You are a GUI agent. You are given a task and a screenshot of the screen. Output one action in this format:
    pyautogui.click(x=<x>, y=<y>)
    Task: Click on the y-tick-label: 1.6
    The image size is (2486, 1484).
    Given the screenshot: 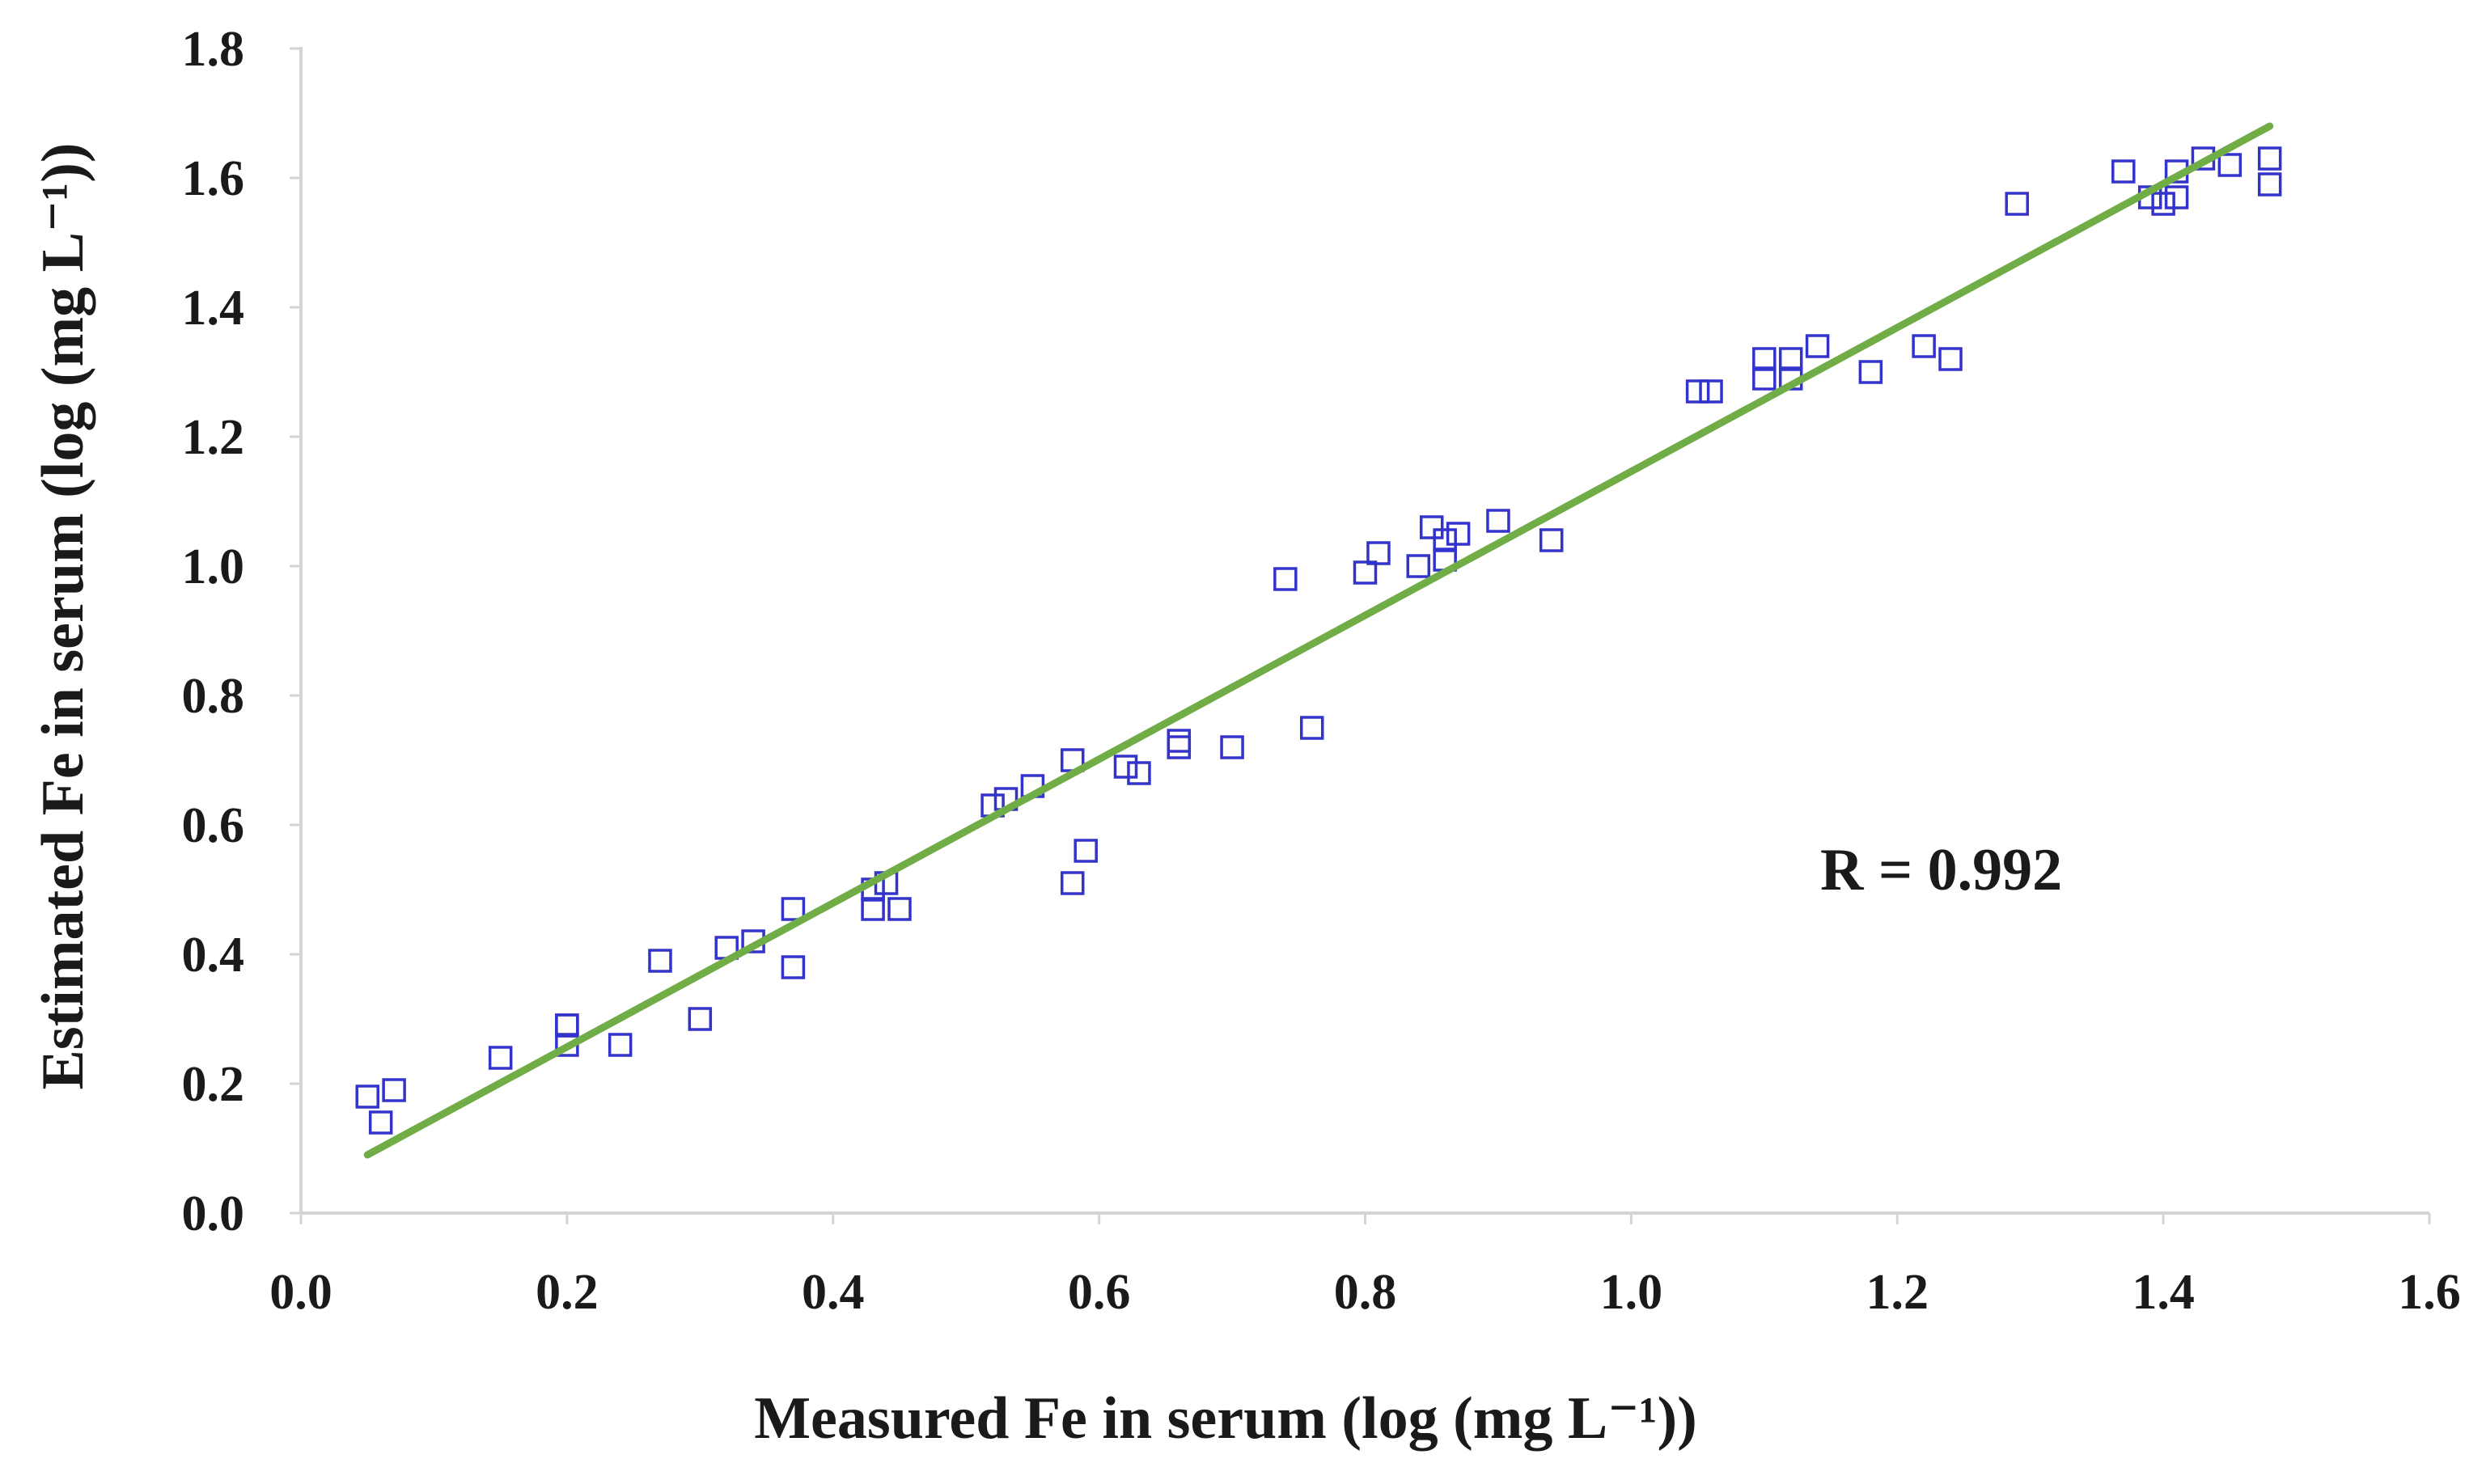 What is the action you would take?
    pyautogui.click(x=213, y=178)
    